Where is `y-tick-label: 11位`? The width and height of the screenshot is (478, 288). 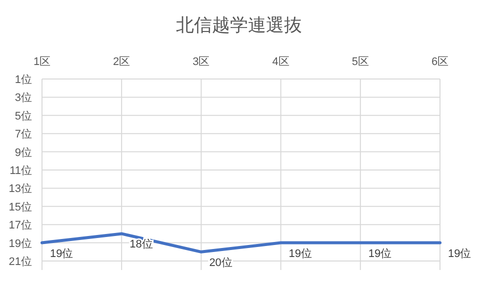
y-tick-label: 11位 is located at coordinates (21, 171).